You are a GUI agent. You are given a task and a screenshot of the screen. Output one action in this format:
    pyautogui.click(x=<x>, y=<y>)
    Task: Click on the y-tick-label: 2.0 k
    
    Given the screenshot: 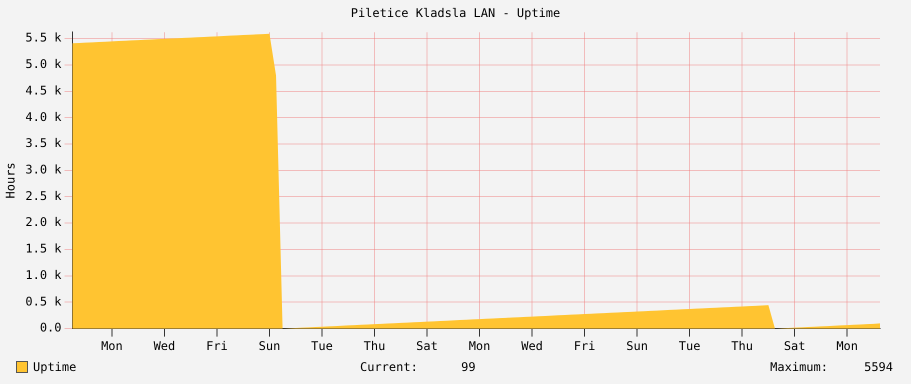 What is the action you would take?
    pyautogui.click(x=43, y=222)
    